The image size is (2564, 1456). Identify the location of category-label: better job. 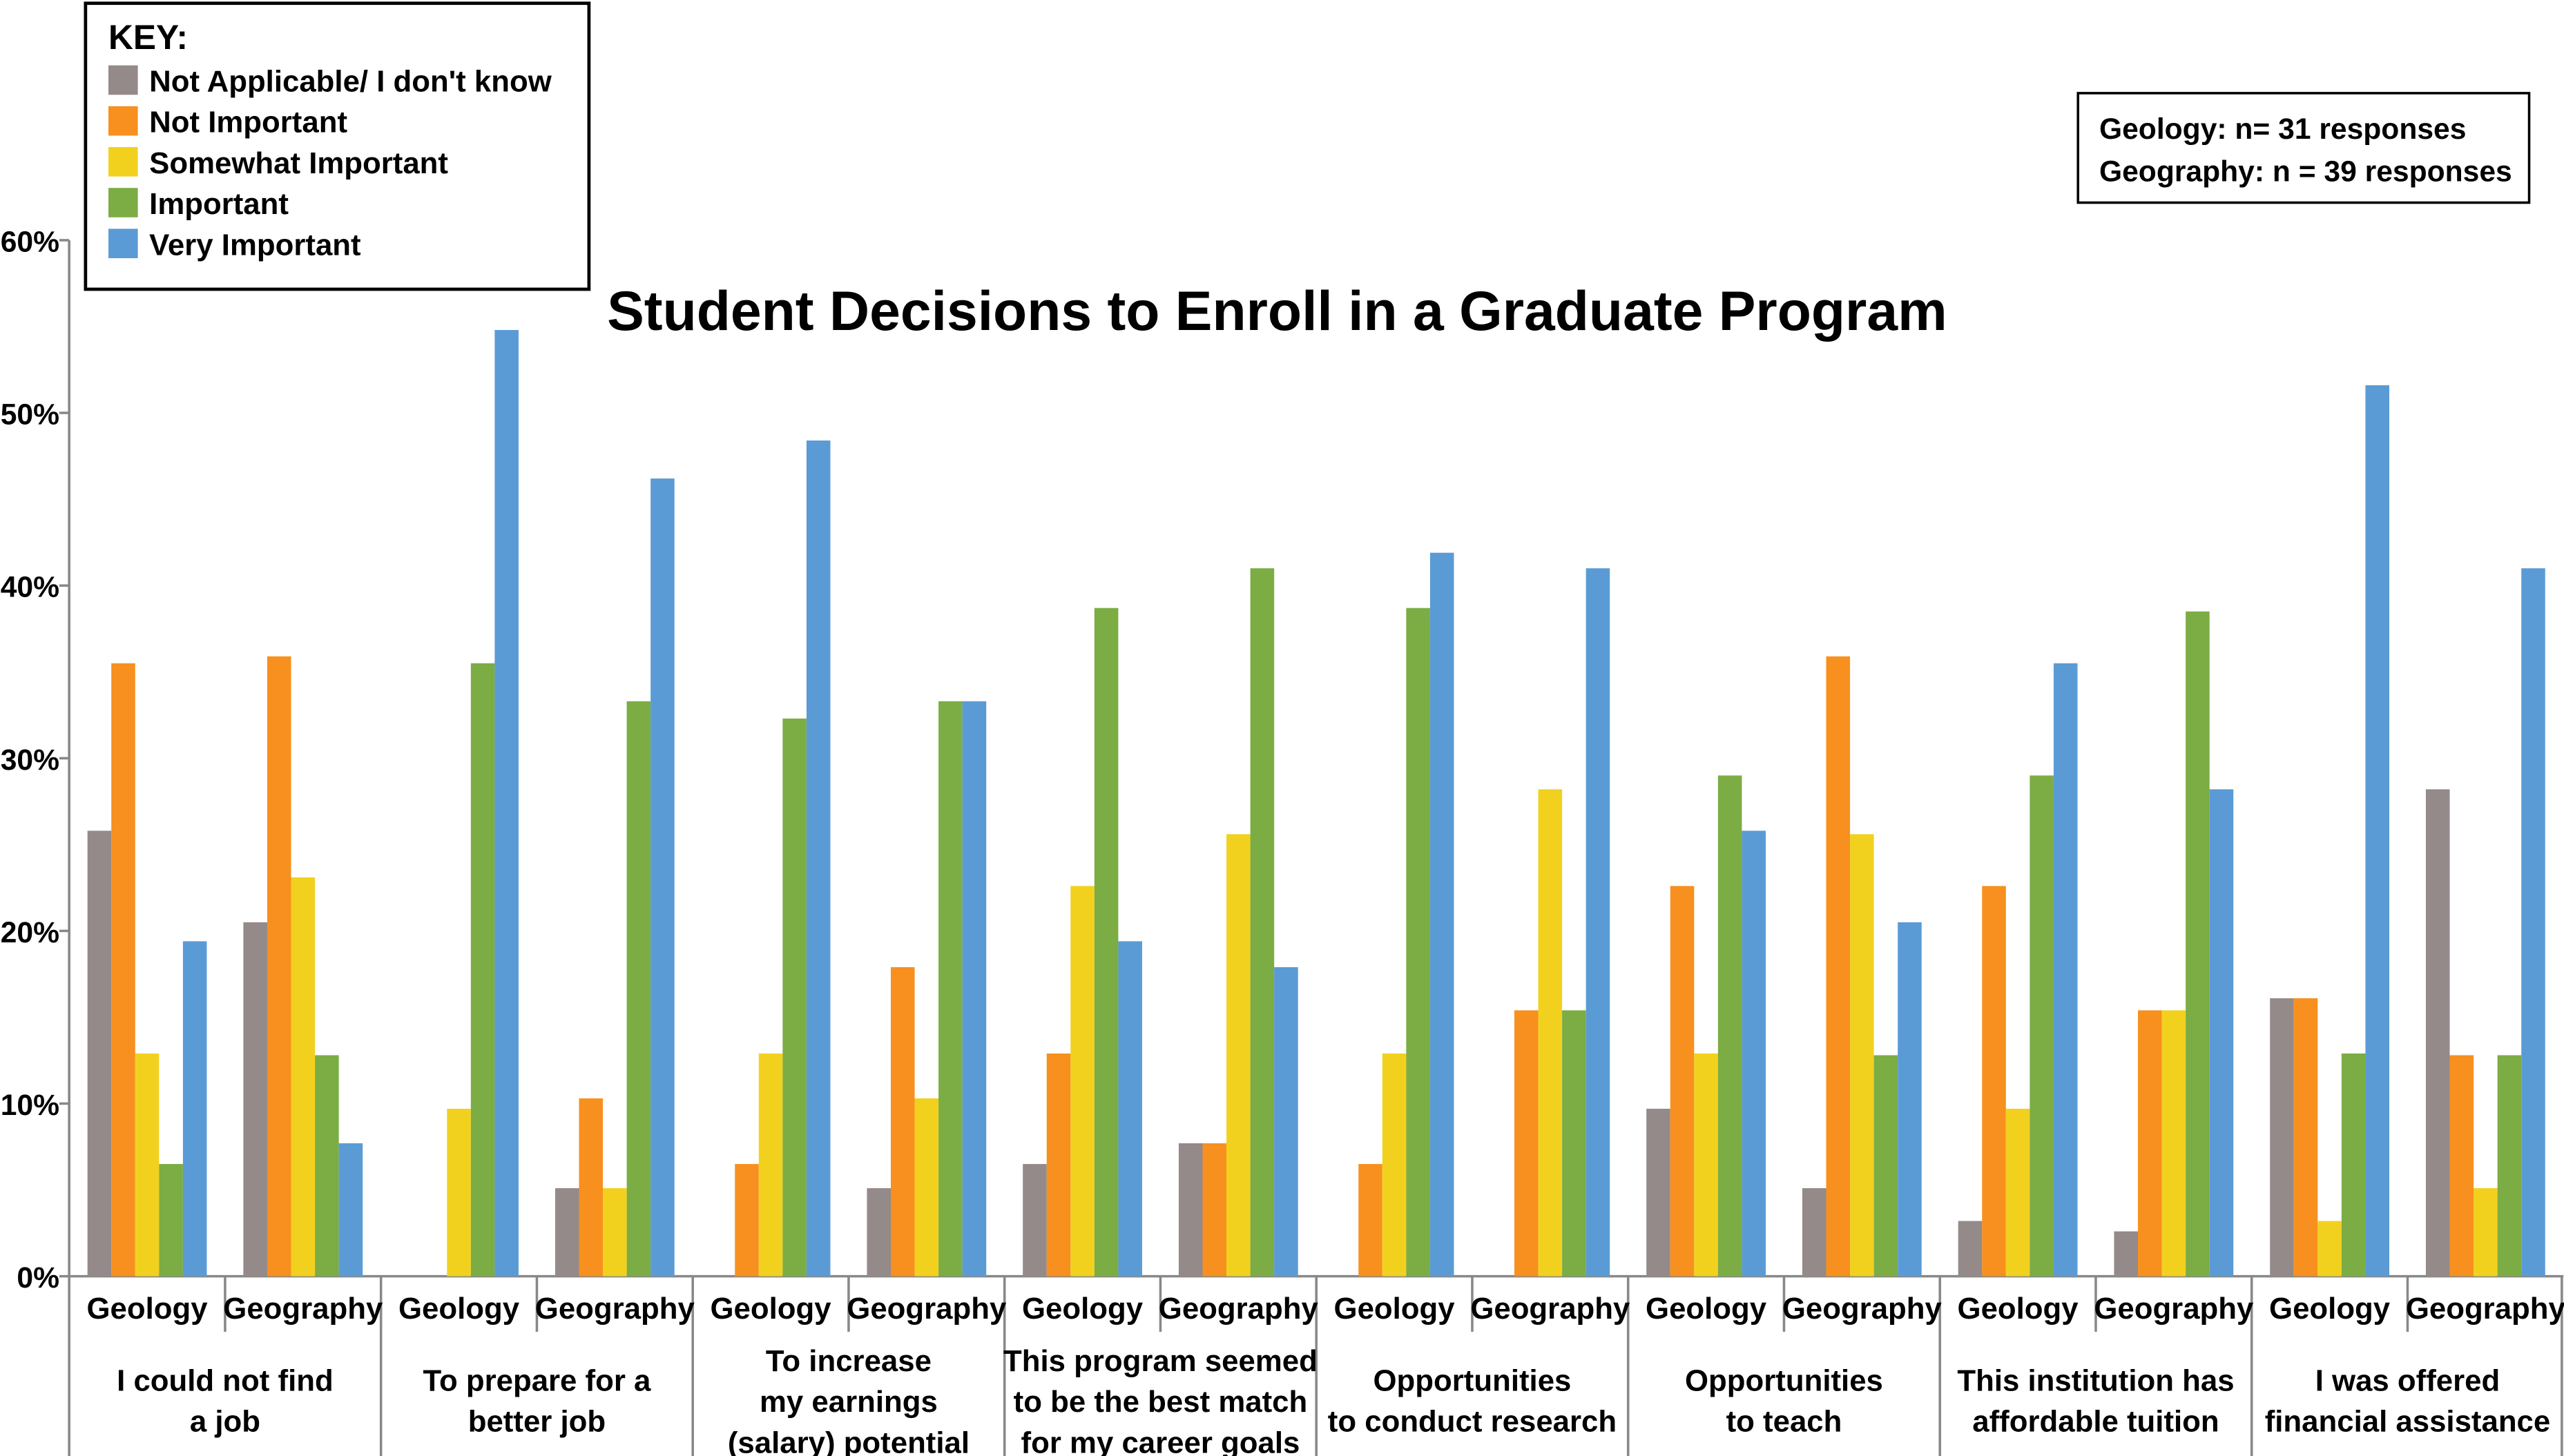
(537, 1421).